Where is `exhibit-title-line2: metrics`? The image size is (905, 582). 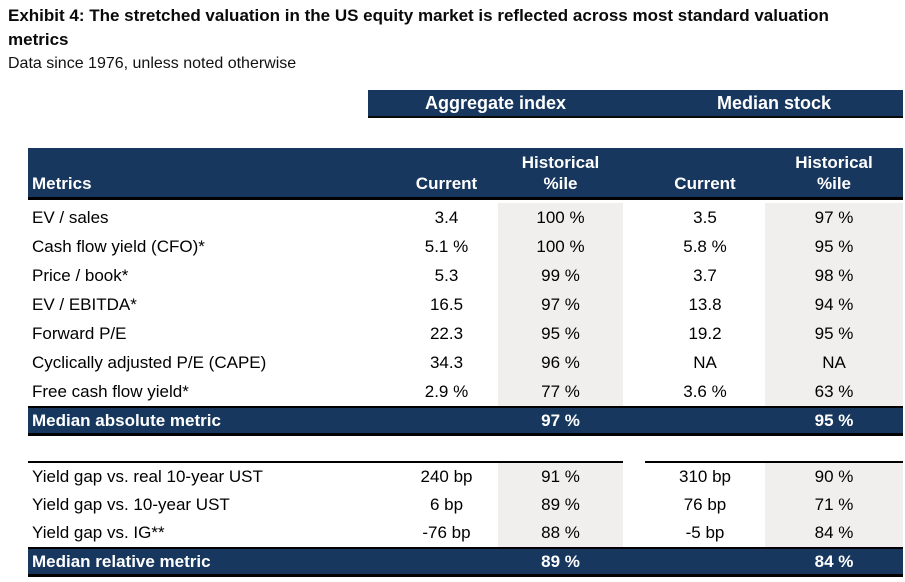
exhibit-title-line2: metrics is located at coordinates (38, 39).